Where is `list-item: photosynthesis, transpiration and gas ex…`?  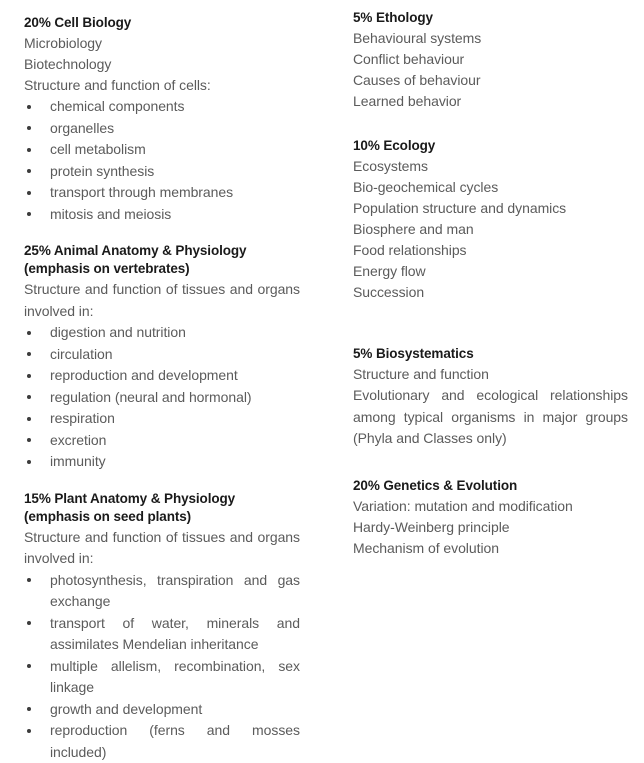
list-item: photosynthesis, transpiration and gas ex… is located at coordinates (162, 591).